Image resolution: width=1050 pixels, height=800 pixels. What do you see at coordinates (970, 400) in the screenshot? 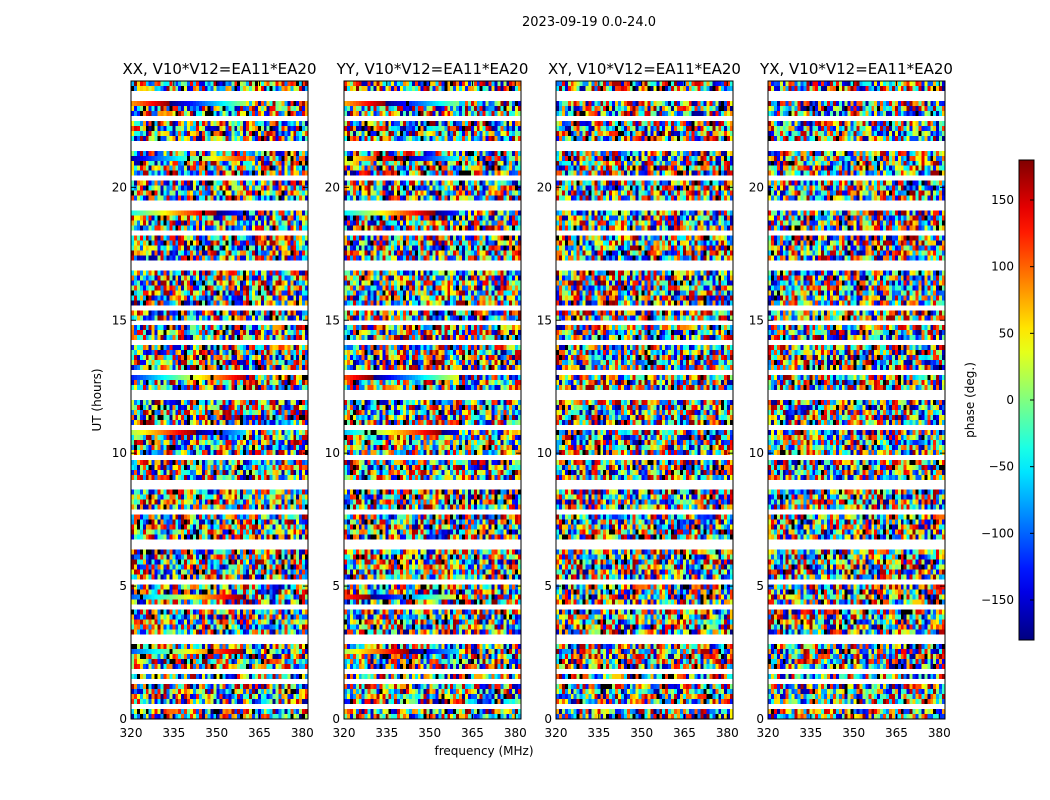
I see `colorbar-label: phase (deg.)` at bounding box center [970, 400].